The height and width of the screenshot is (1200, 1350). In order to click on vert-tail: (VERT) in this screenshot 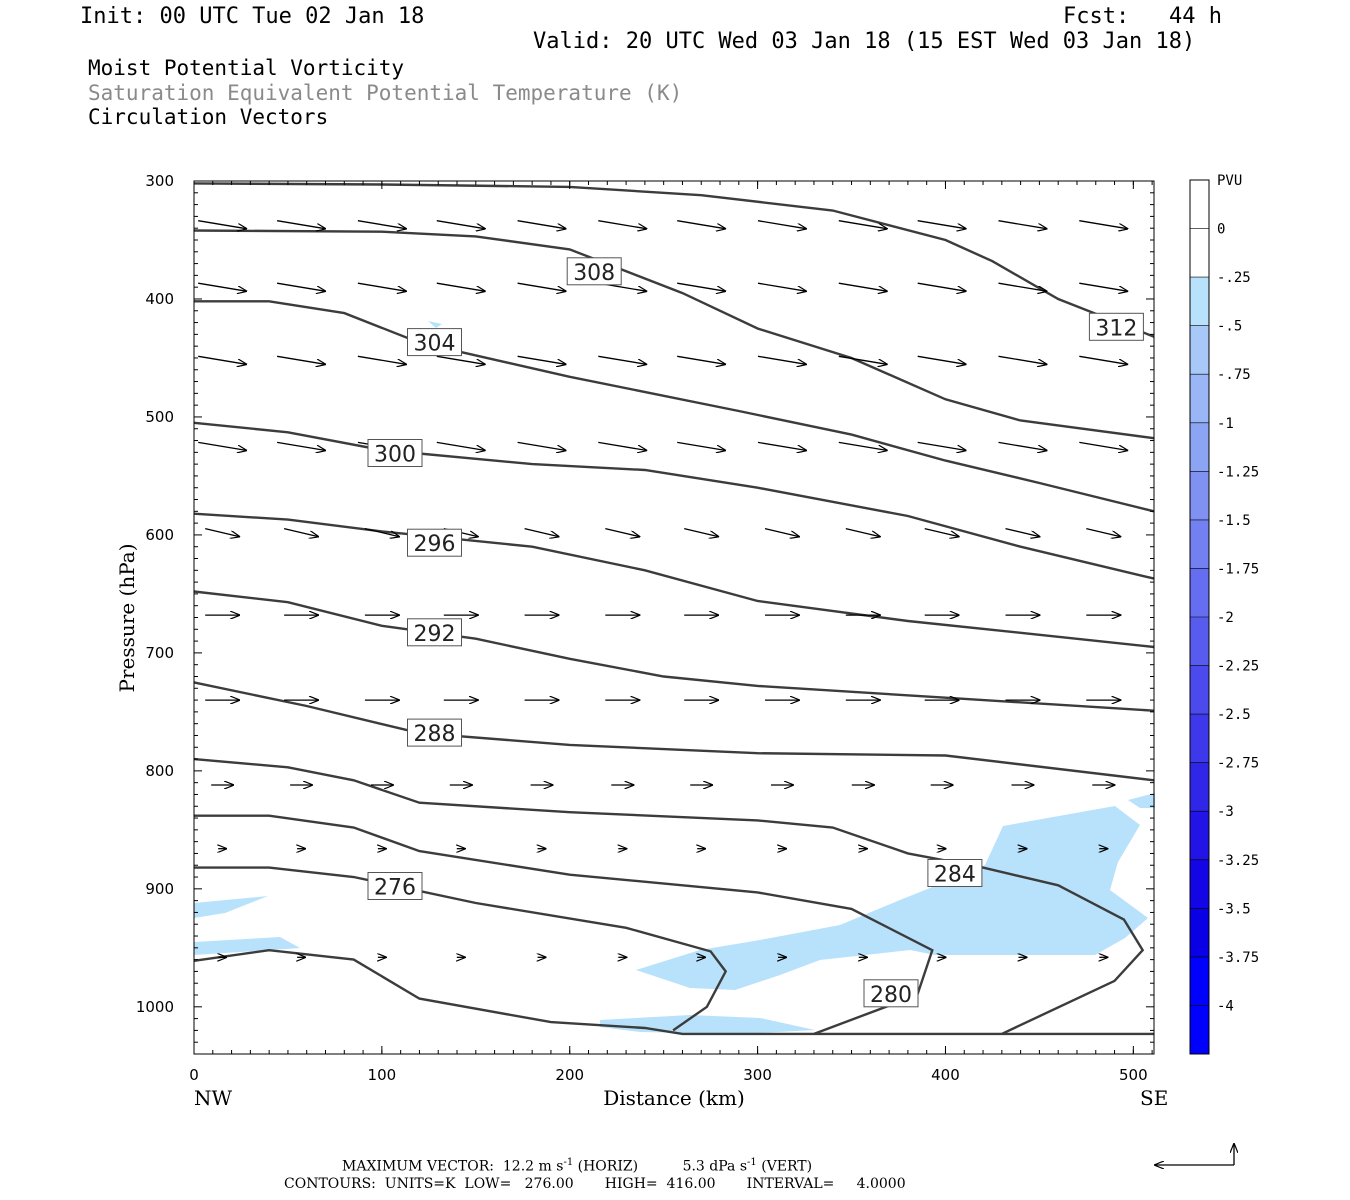, I will do `click(784, 1166)`.